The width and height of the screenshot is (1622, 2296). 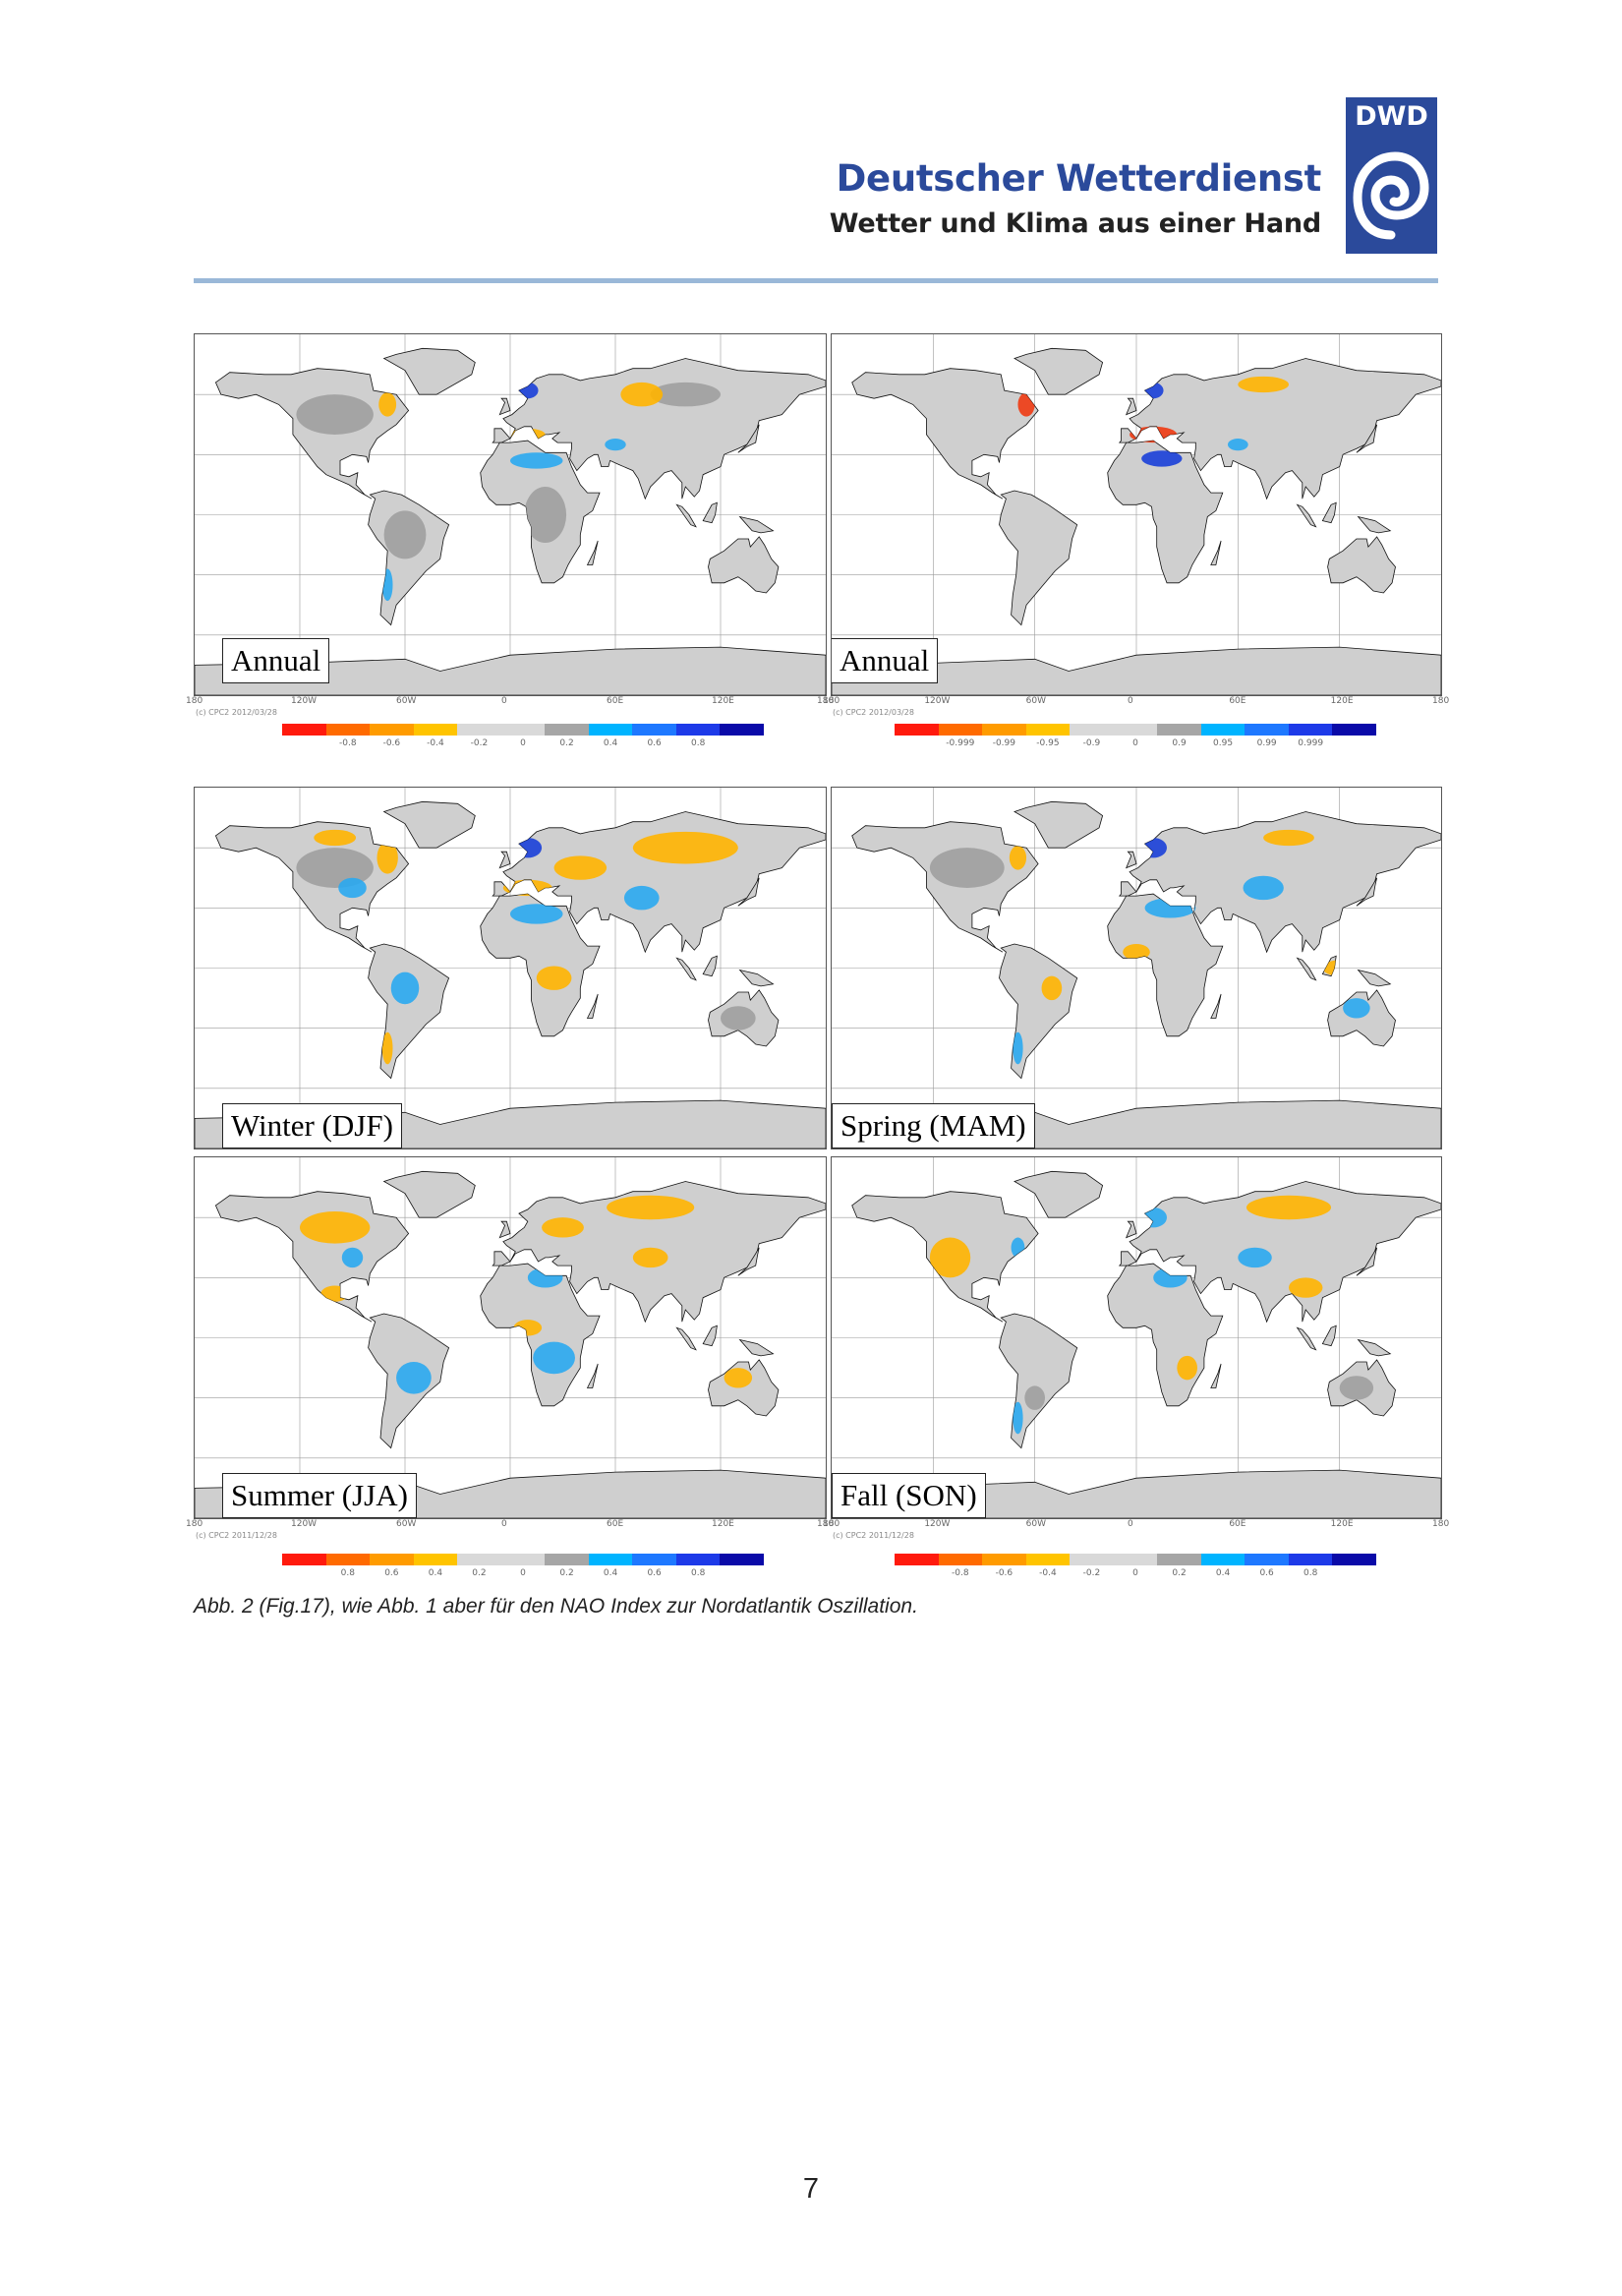 What do you see at coordinates (1310, 1573) in the screenshot?
I see `colorbar-tick-label: 0.8` at bounding box center [1310, 1573].